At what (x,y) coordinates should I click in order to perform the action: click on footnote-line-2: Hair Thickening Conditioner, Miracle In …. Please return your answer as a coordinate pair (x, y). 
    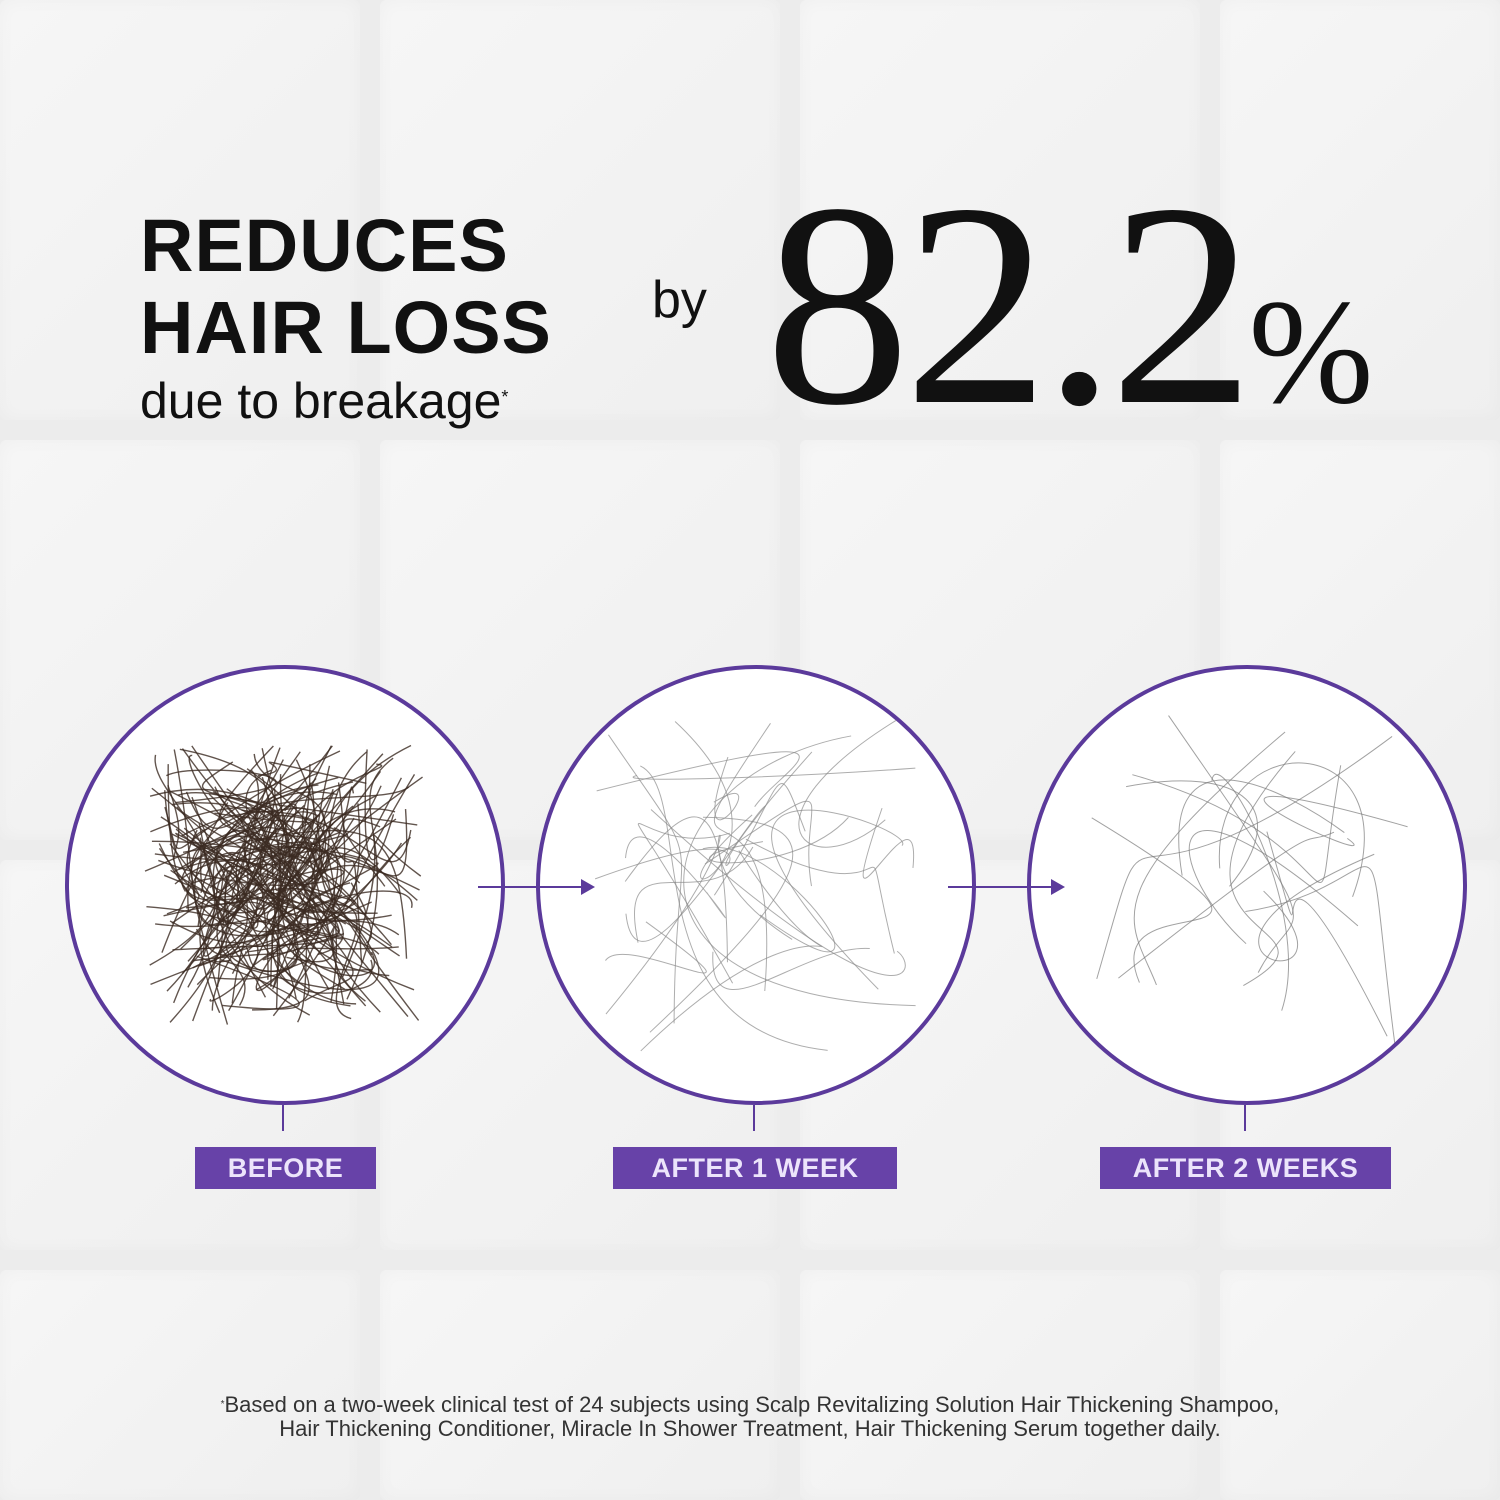
    Looking at the image, I should click on (750, 1428).